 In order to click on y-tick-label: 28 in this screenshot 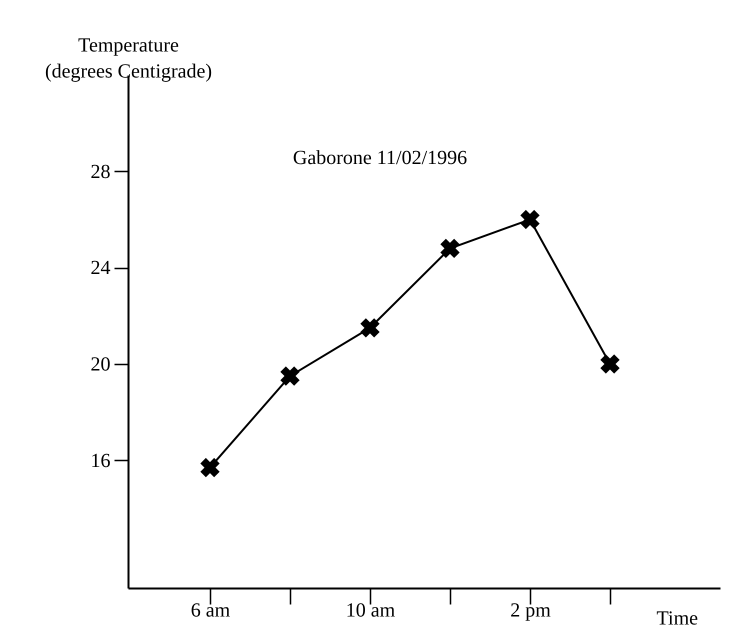, I will do `click(100, 171)`.